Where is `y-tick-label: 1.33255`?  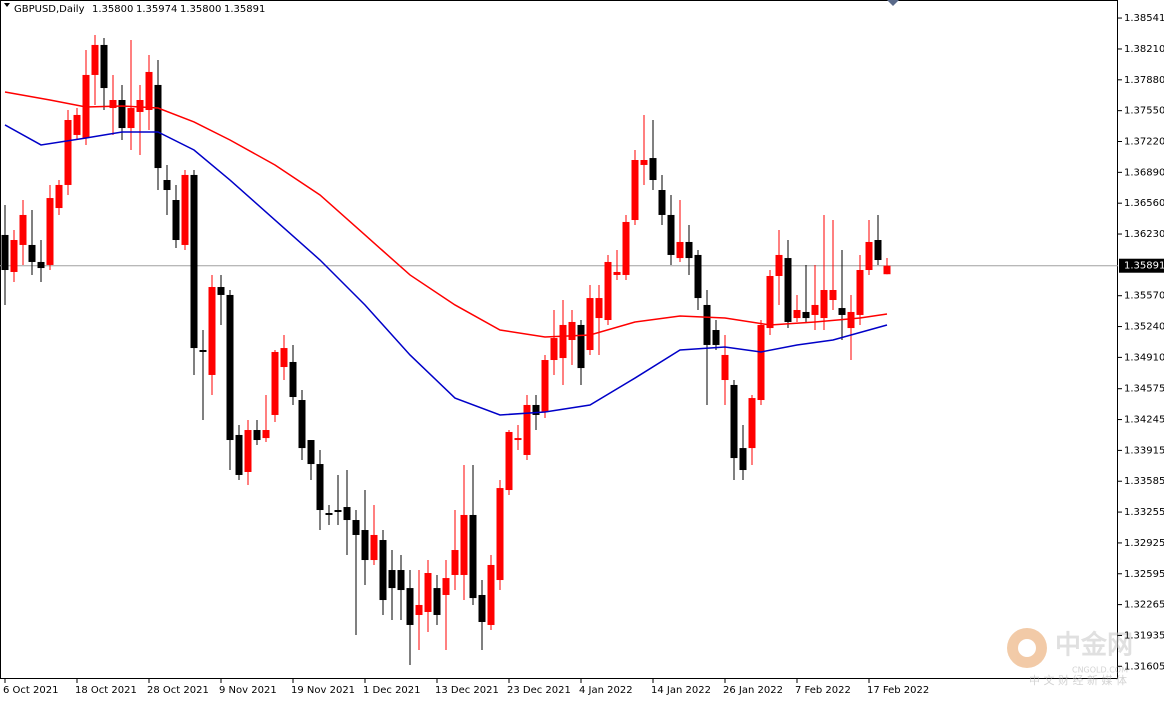
y-tick-label: 1.33255 is located at coordinates (1144, 512).